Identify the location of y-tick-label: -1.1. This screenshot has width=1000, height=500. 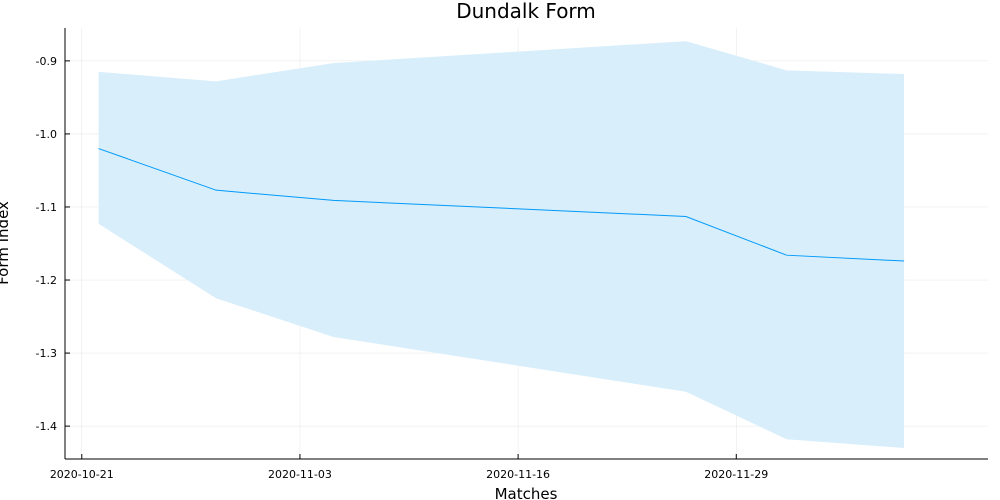
(46, 207).